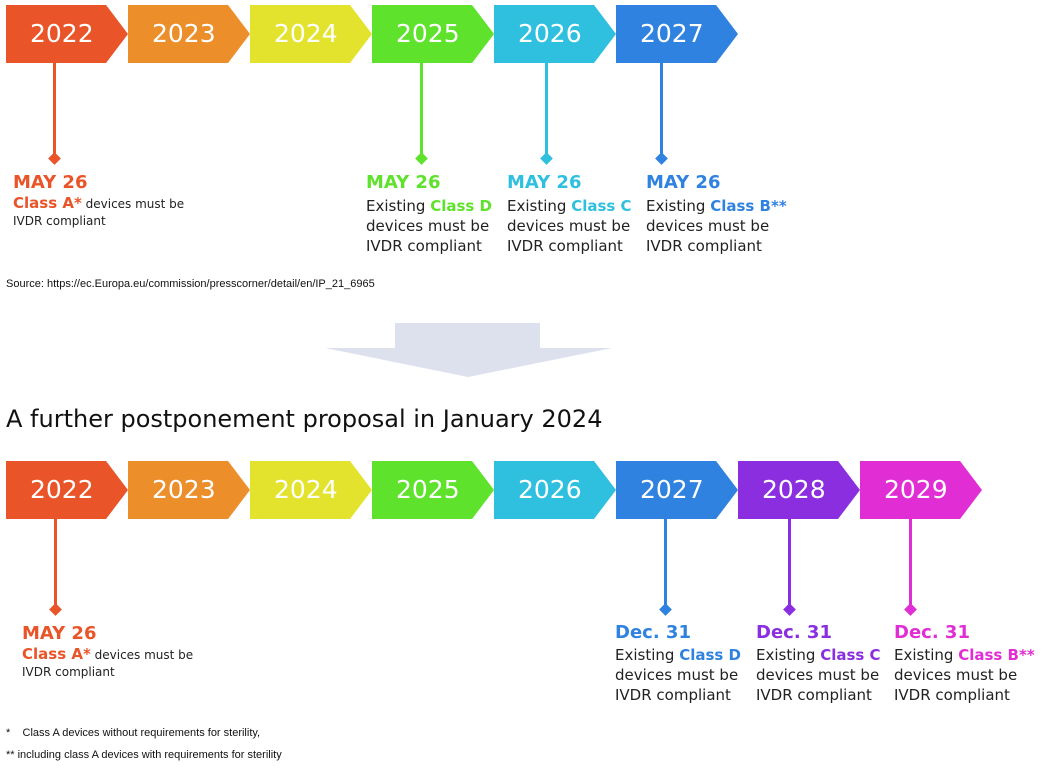 The width and height of the screenshot is (1044, 771). Describe the element at coordinates (921, 490) in the screenshot. I see `year-2029-chevron: 2029` at that location.